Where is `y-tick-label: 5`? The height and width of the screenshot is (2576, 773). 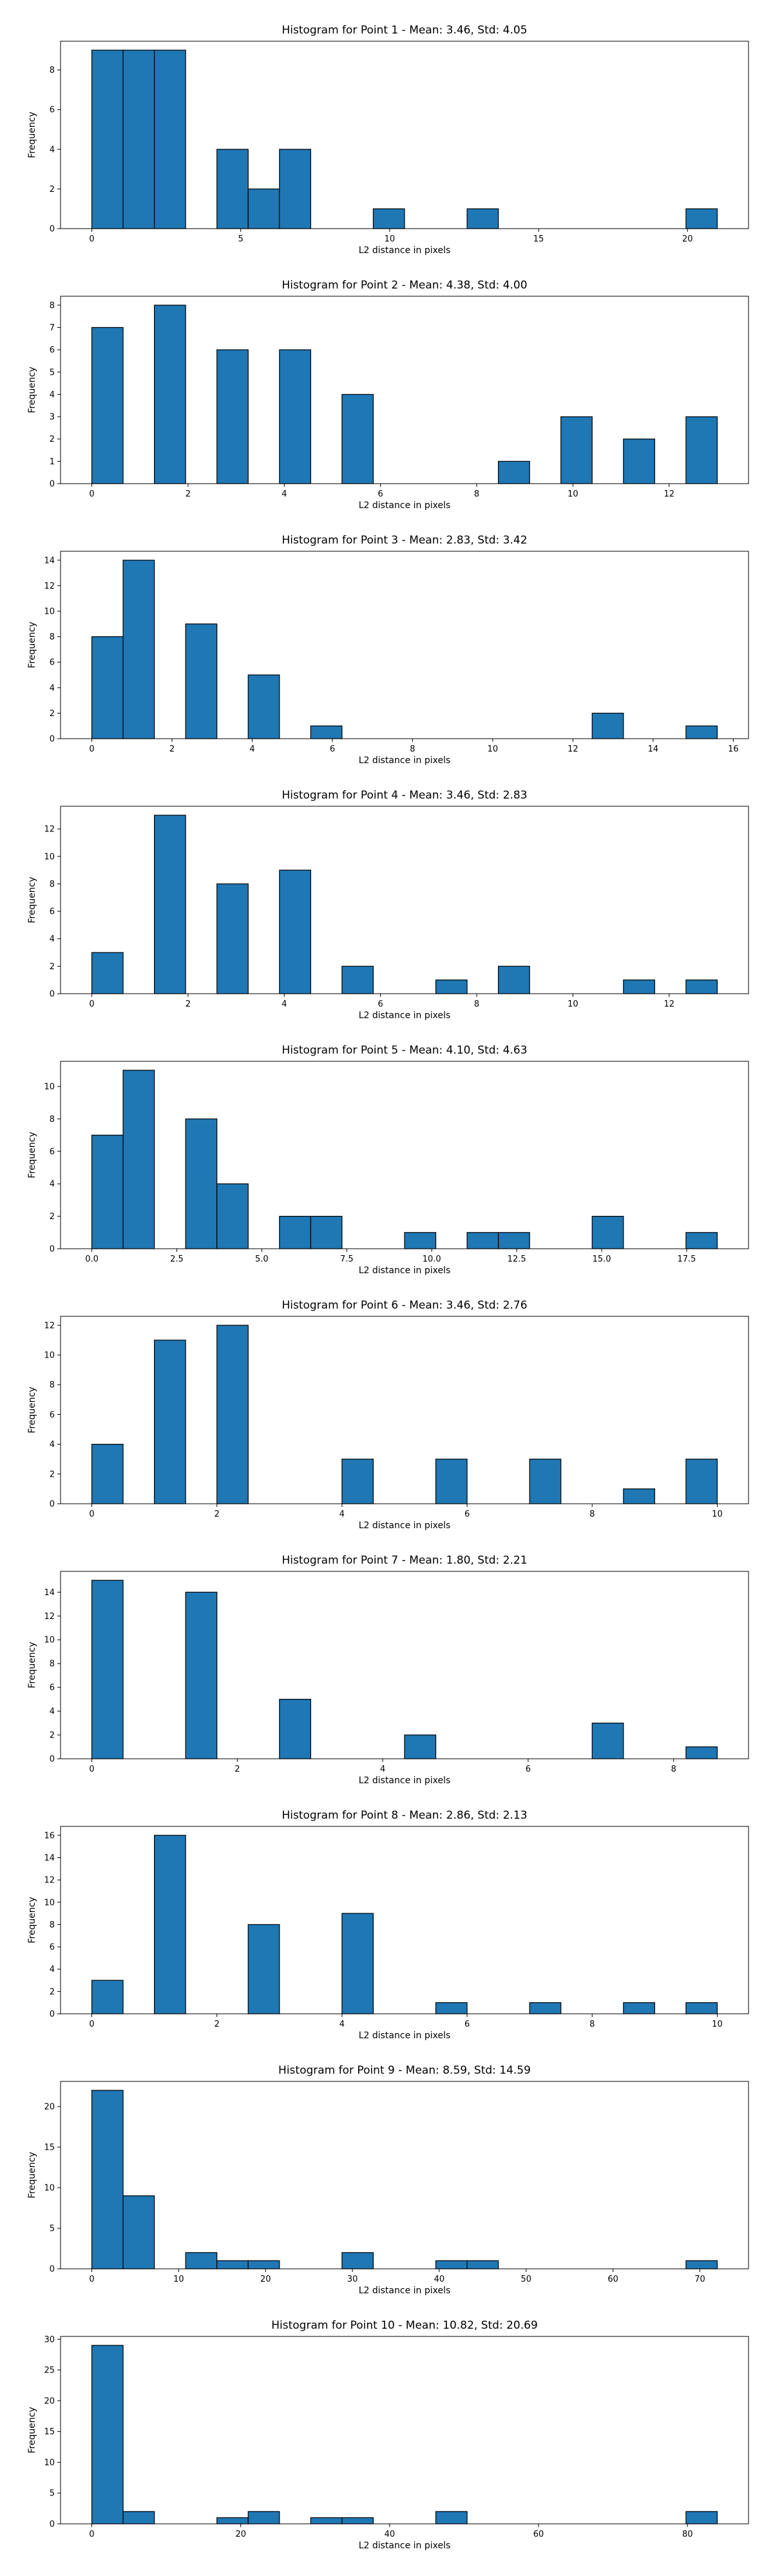 y-tick-label: 5 is located at coordinates (52, 372).